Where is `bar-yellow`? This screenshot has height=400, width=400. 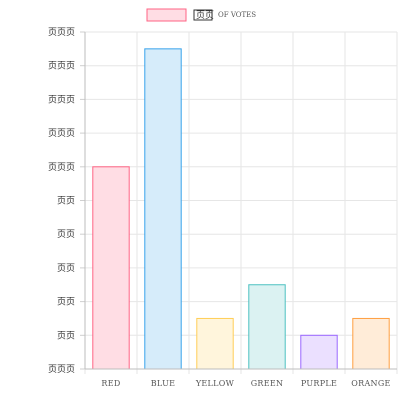 bar-yellow is located at coordinates (215, 343).